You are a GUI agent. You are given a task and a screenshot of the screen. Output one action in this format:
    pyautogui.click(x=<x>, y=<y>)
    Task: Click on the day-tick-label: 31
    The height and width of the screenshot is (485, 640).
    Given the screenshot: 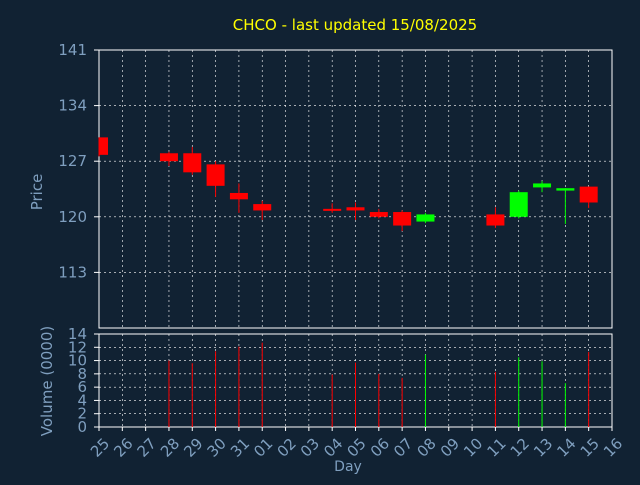 What is the action you would take?
    pyautogui.click(x=240, y=448)
    